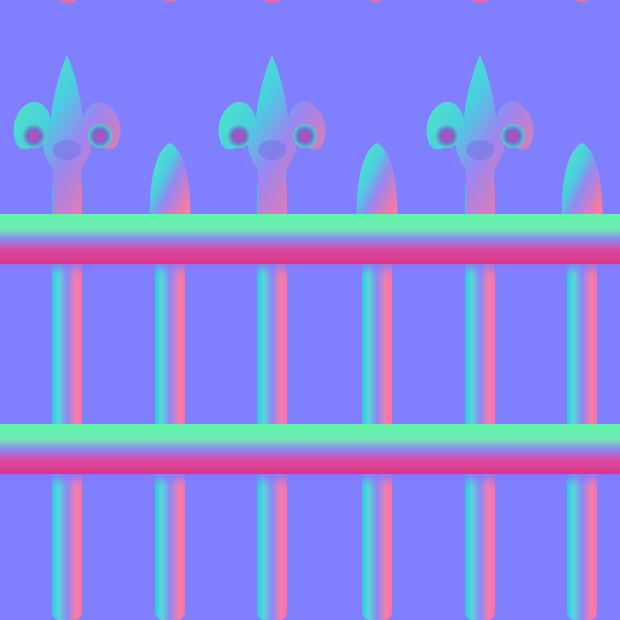  Describe the element at coordinates (310, 239) in the screenshot. I see `rail-upper` at that location.